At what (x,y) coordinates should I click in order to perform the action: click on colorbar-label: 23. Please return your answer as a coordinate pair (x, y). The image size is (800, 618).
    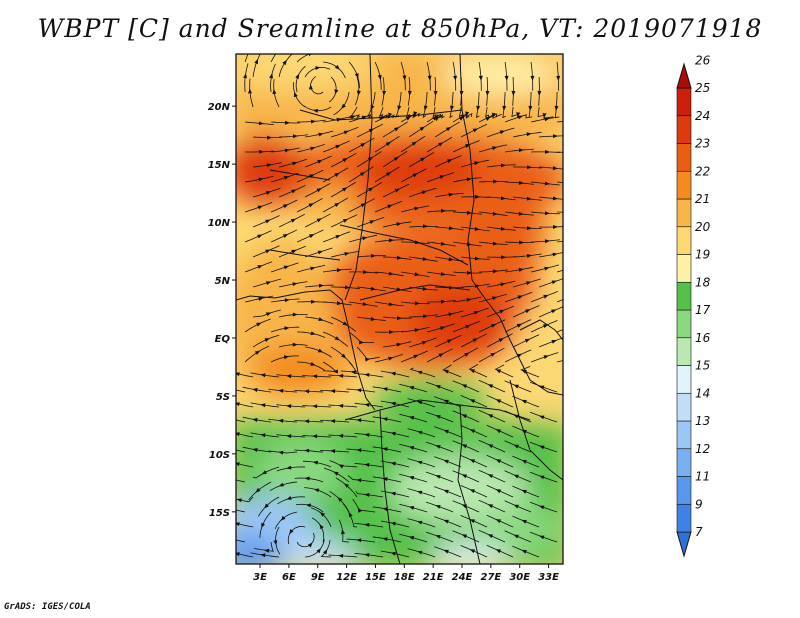
    Looking at the image, I should click on (702, 144).